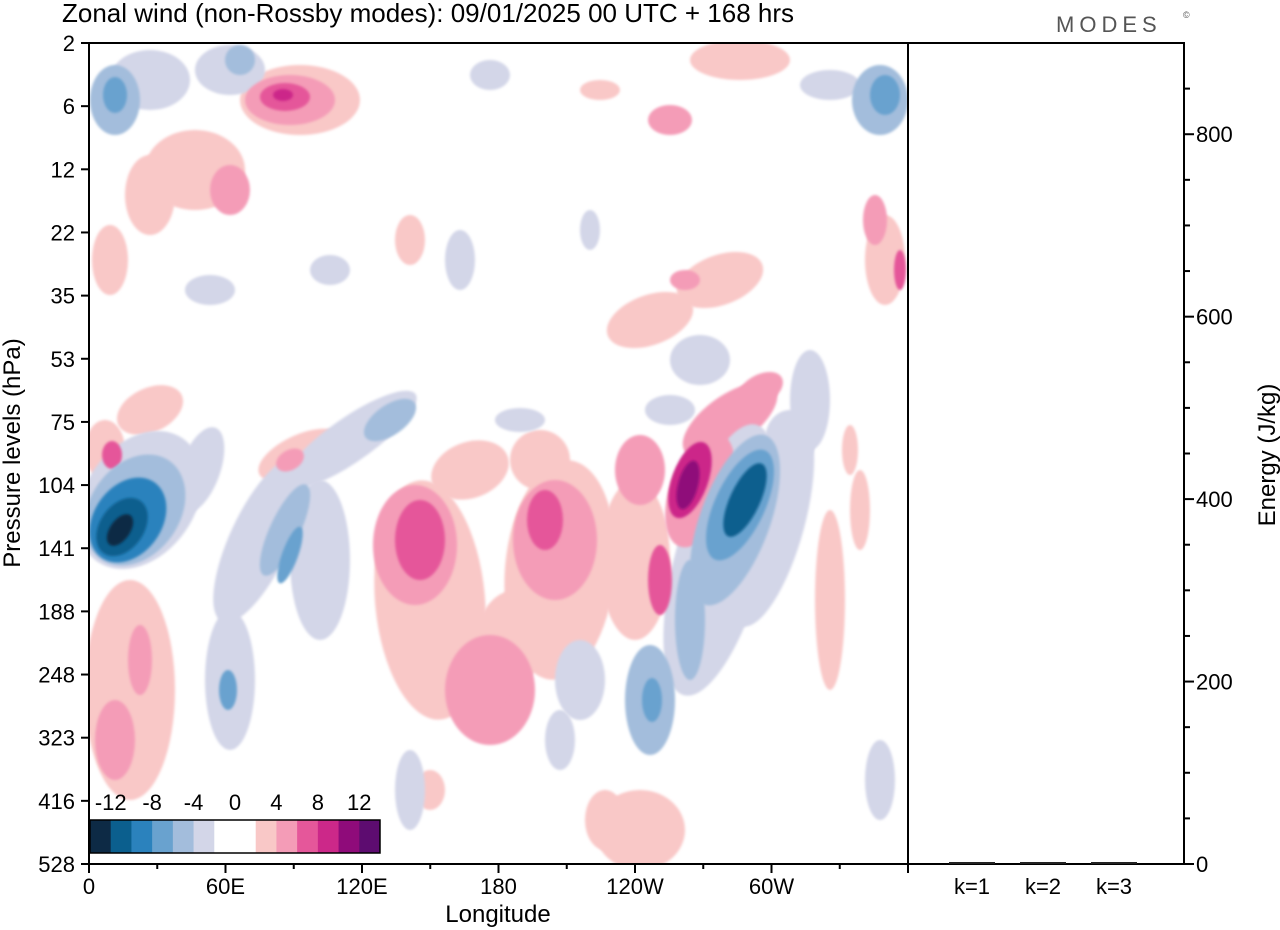 The image size is (1280, 930). I want to click on modes-logo: MODES, so click(1109, 24).